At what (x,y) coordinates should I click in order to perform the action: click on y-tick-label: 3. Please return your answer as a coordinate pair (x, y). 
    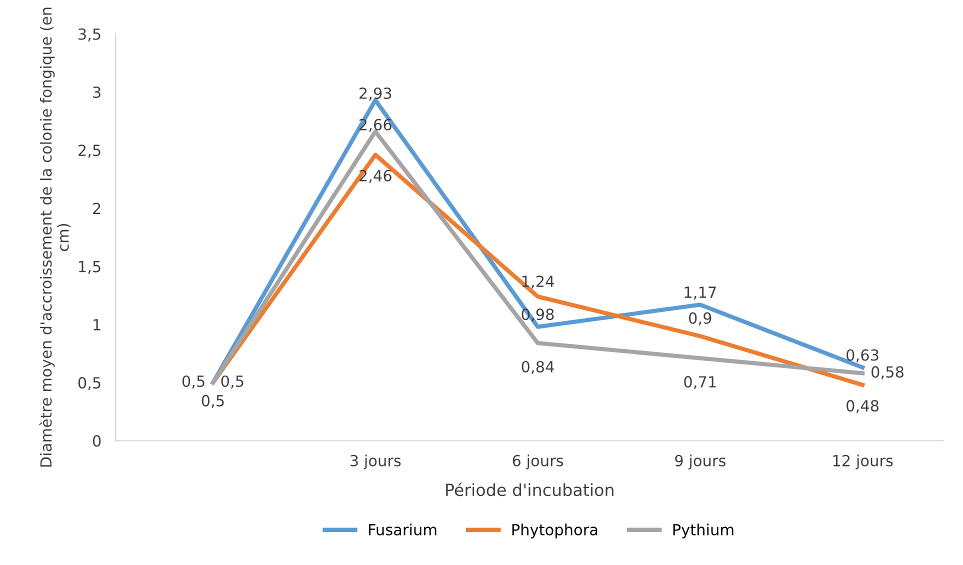
    Looking at the image, I should click on (96, 92).